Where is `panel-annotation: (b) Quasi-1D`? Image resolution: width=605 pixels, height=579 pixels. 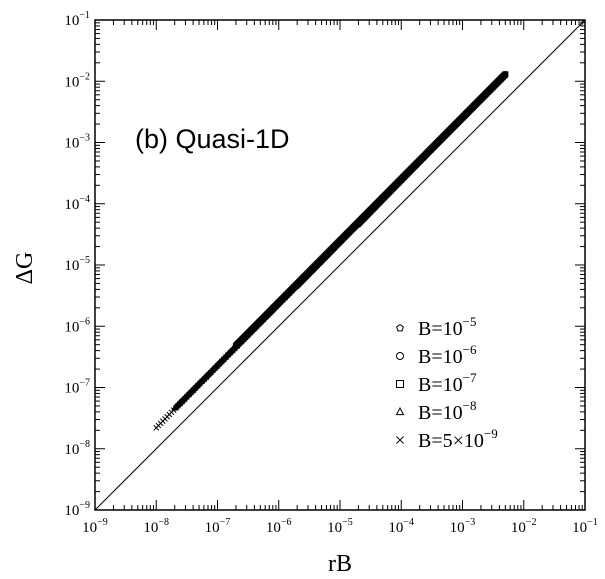
panel-annotation: (b) Quasi-1D is located at coordinates (212, 139).